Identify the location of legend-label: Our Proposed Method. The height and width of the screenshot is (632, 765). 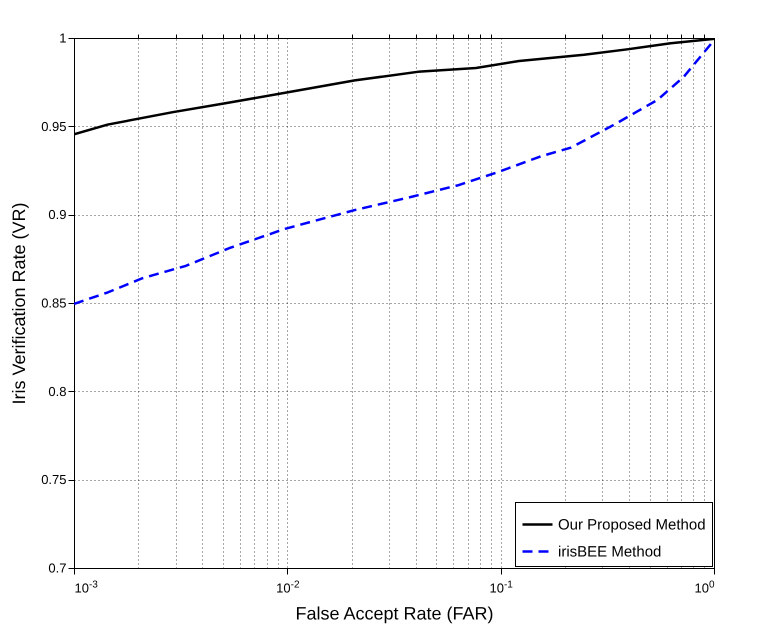
(632, 525).